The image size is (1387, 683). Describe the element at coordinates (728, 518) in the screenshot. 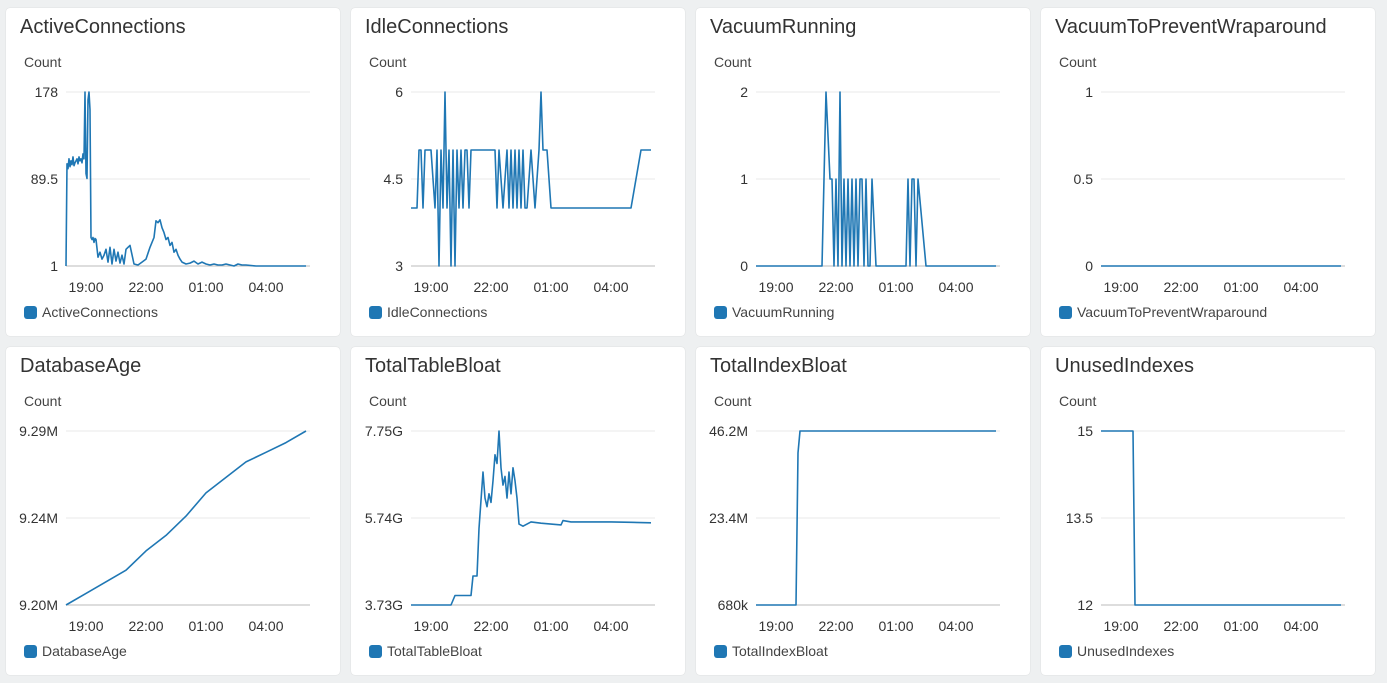

I see `y-tick-label: 23.4M` at that location.